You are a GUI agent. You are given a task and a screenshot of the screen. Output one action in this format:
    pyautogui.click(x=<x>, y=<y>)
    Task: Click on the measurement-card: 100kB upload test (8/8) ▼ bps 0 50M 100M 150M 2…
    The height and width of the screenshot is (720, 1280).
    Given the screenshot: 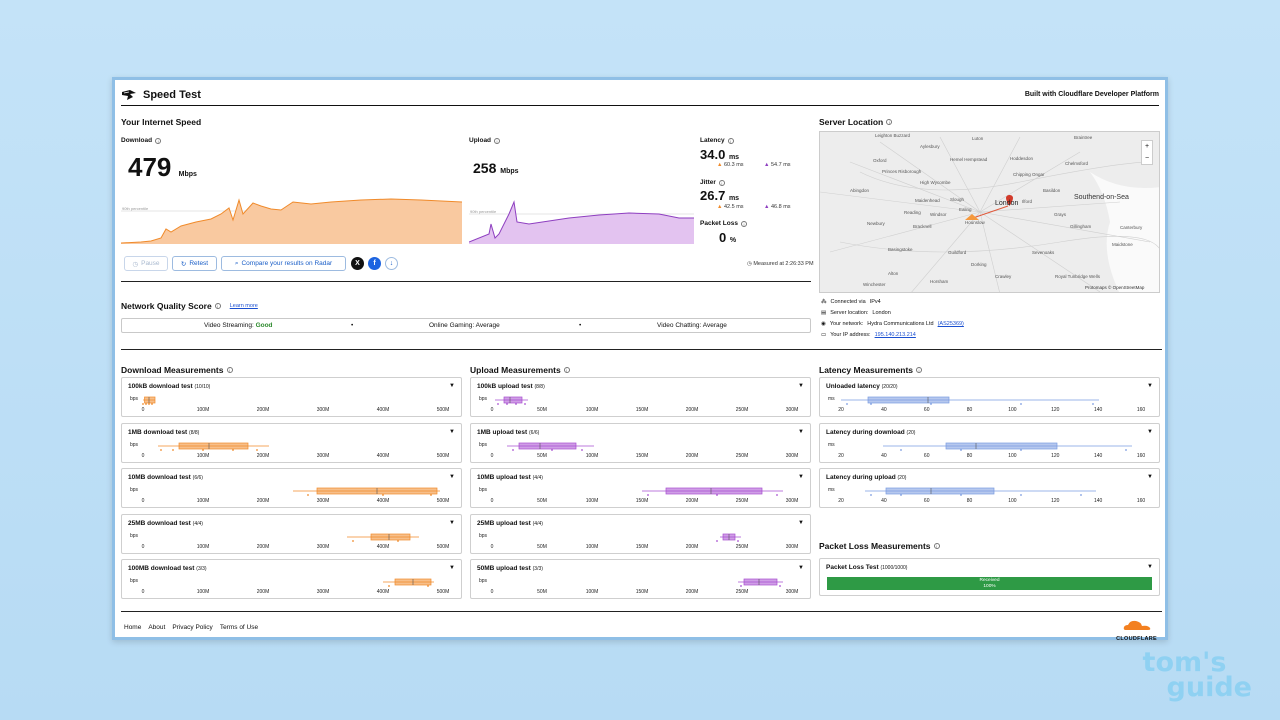 What is the action you would take?
    pyautogui.click(x=640, y=397)
    